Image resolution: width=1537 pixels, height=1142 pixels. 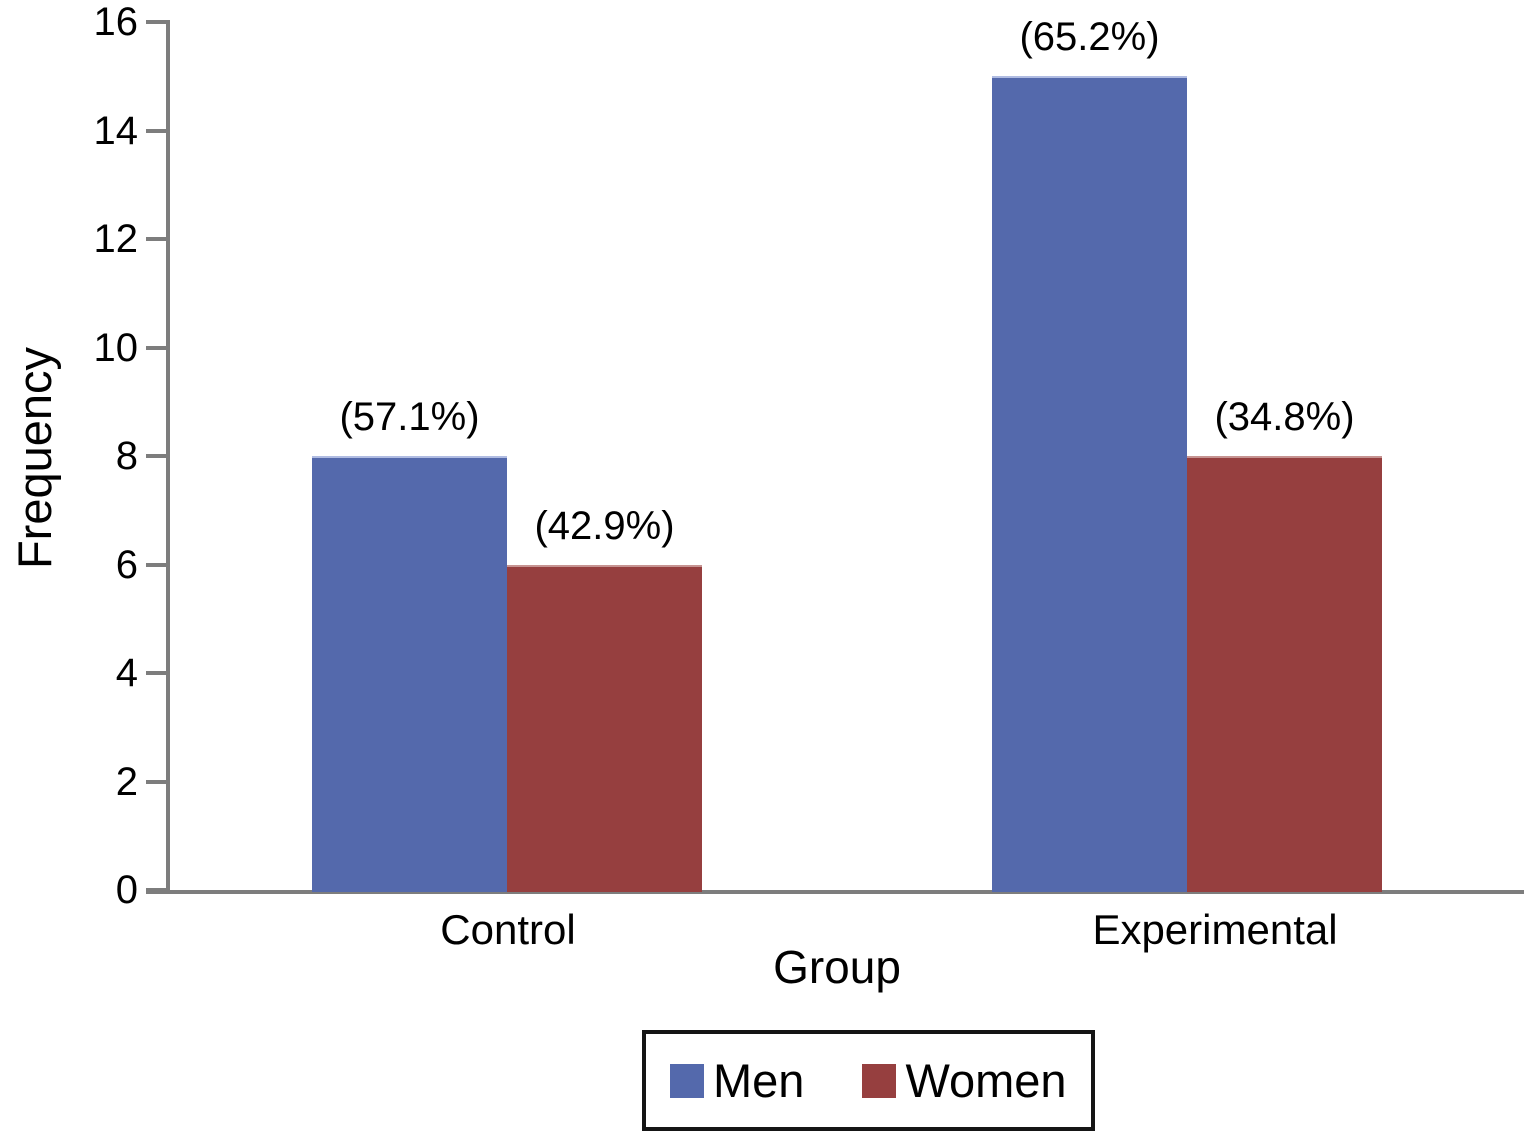 What do you see at coordinates (508, 929) in the screenshot?
I see `x-category-label-control: Control` at bounding box center [508, 929].